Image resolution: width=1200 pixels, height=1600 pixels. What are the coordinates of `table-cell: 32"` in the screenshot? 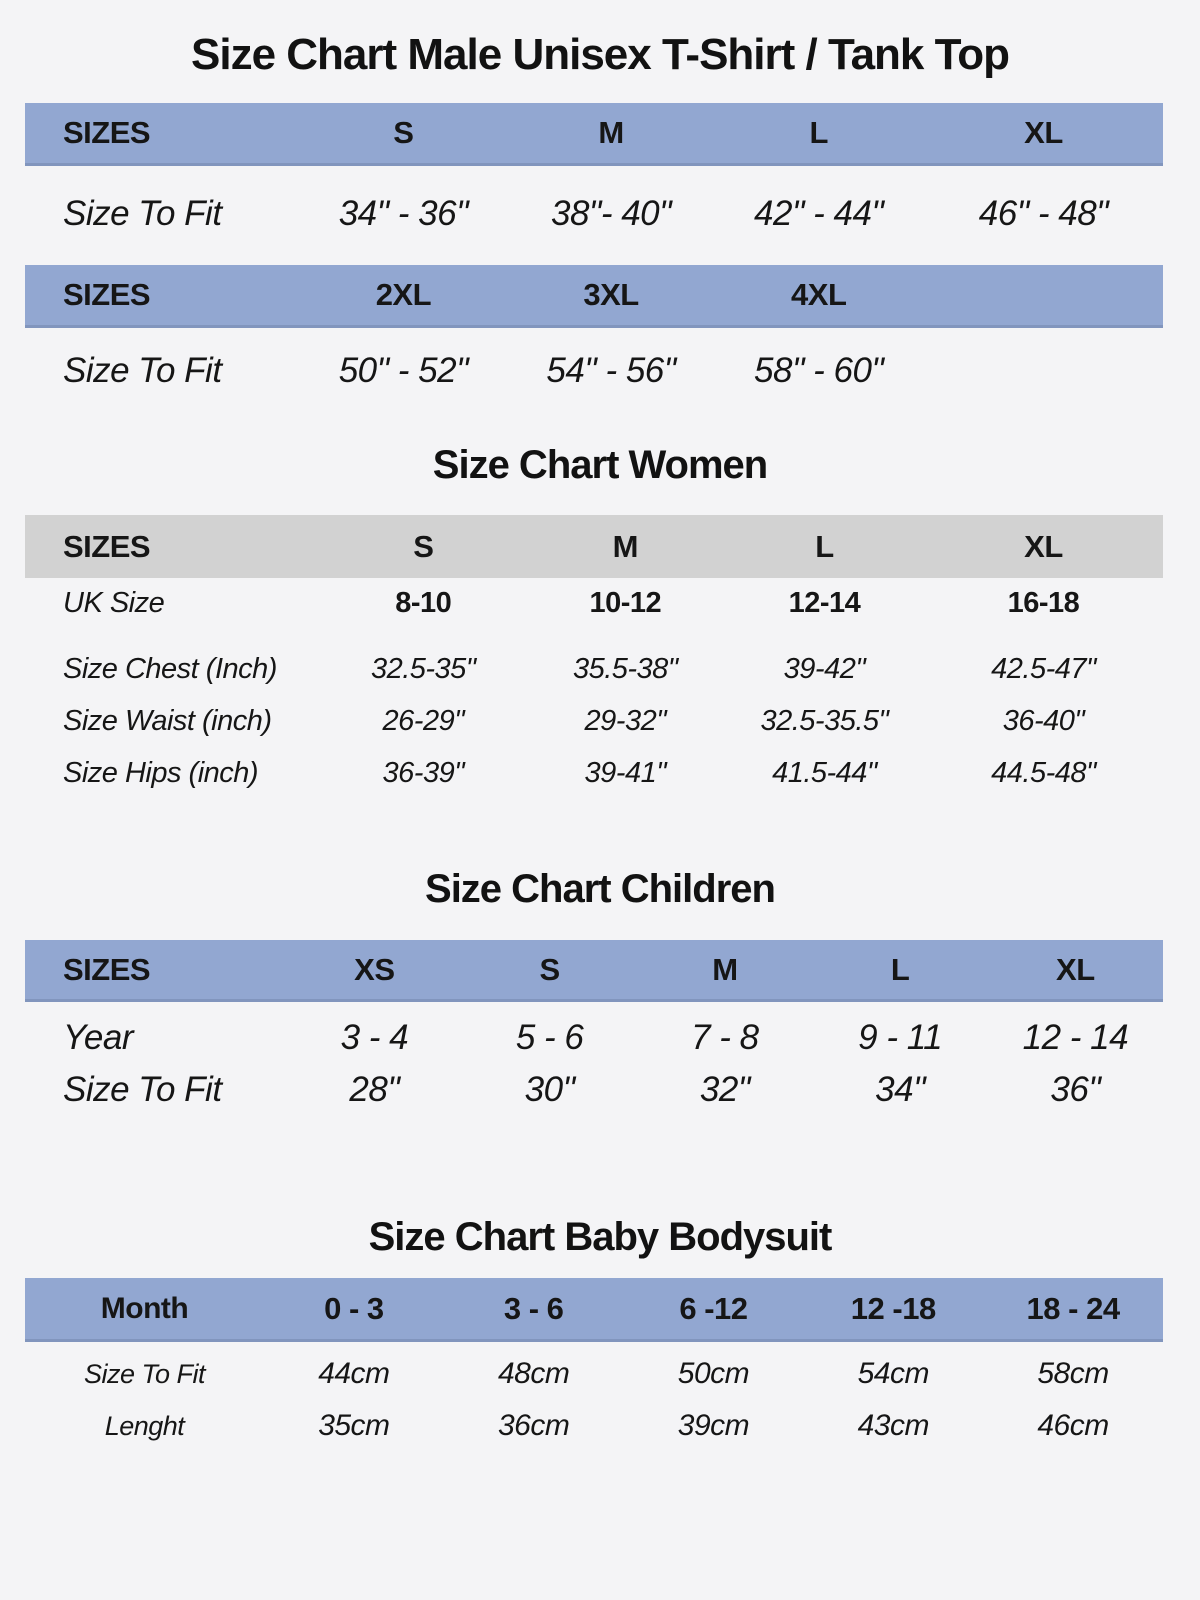 It's located at (724, 1089).